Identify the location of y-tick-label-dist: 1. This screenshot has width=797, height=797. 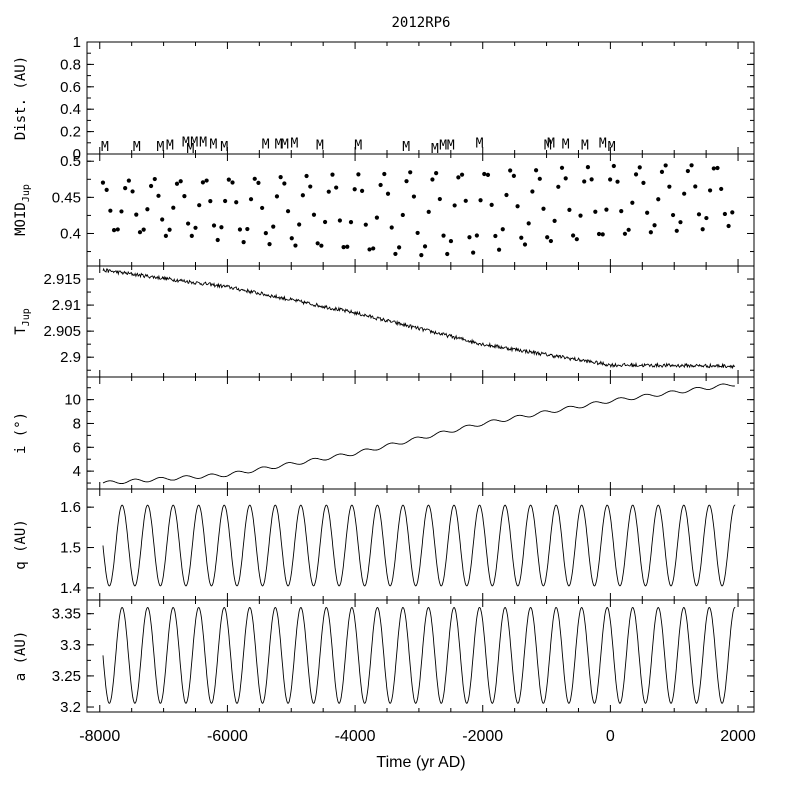
(77, 42).